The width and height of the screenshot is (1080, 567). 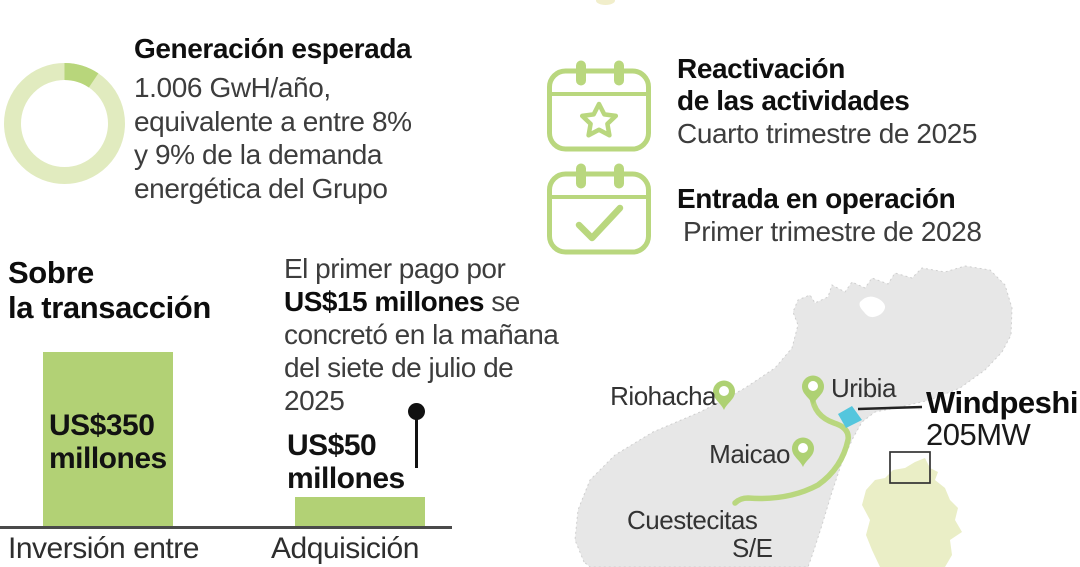 What do you see at coordinates (51, 272) in the screenshot?
I see `transaction-heading-line: Sobre` at bounding box center [51, 272].